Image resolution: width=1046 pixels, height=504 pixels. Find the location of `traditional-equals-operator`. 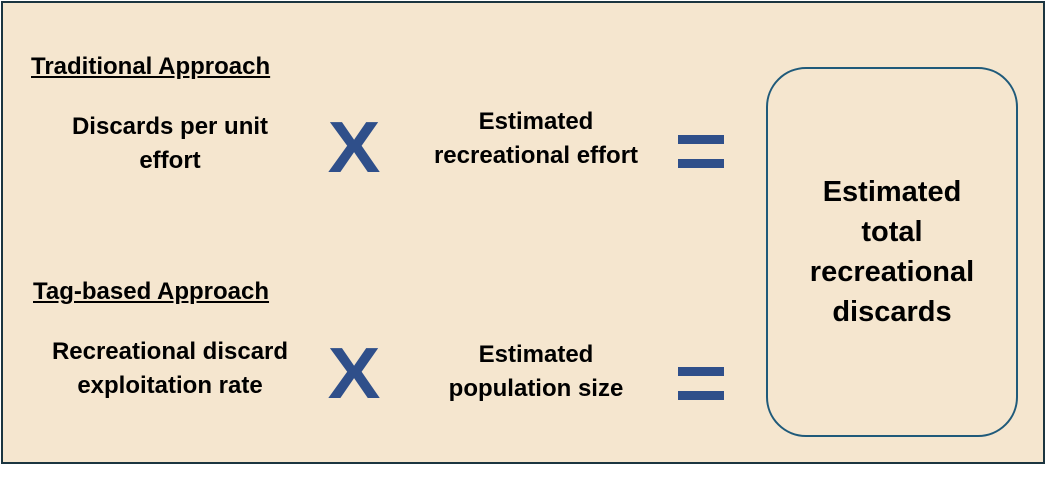

traditional-equals-operator is located at coordinates (701, 152).